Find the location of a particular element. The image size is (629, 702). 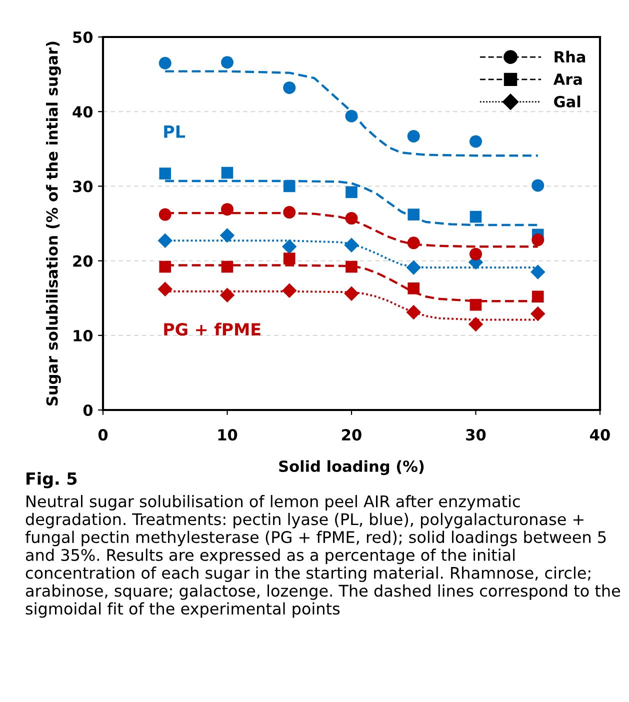

y-axis-title: Sugar solubilisation (% of the intial sugar) is located at coordinates (53, 224).